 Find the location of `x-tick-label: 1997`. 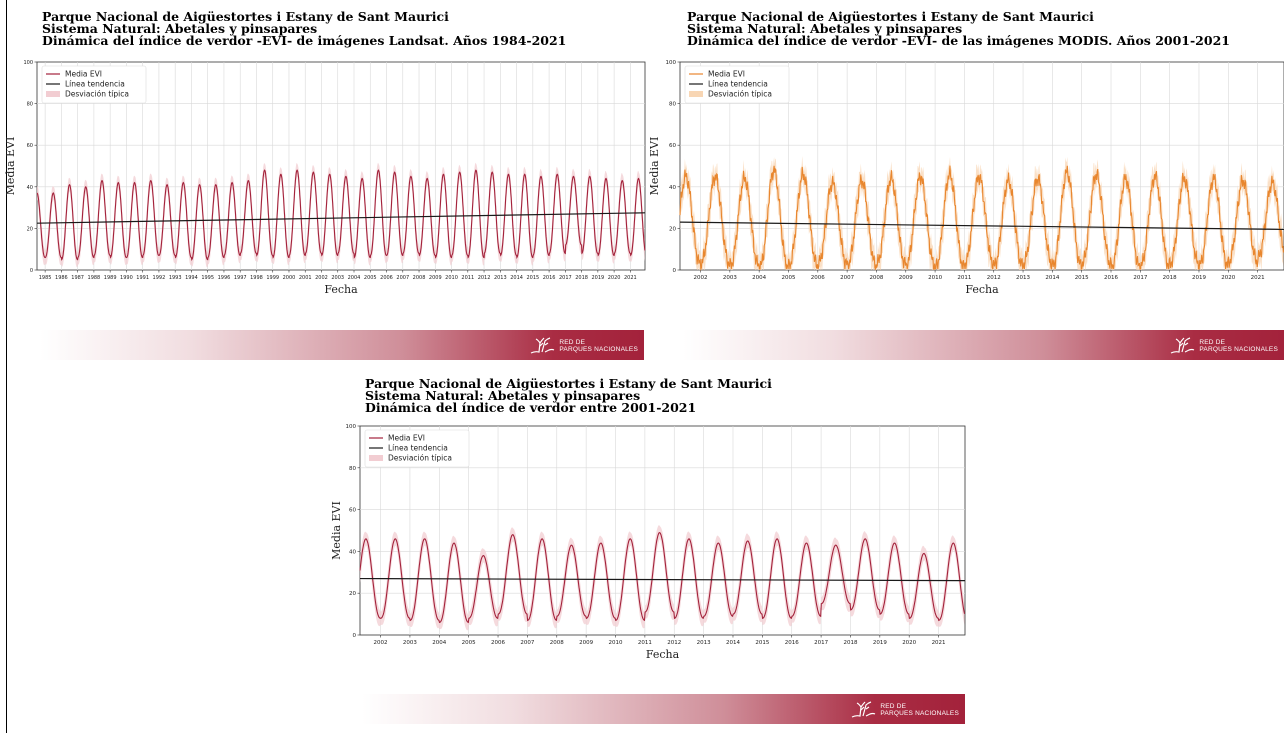

x-tick-label: 1997 is located at coordinates (240, 278).